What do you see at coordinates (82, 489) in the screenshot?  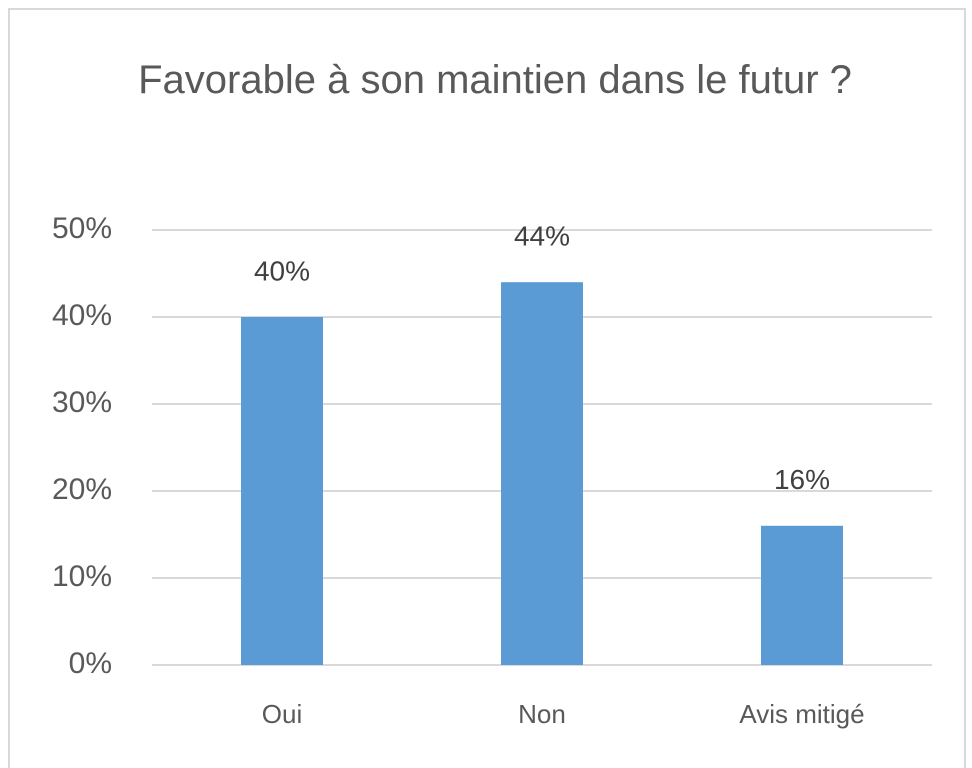 I see `y-tick-label: 20%` at bounding box center [82, 489].